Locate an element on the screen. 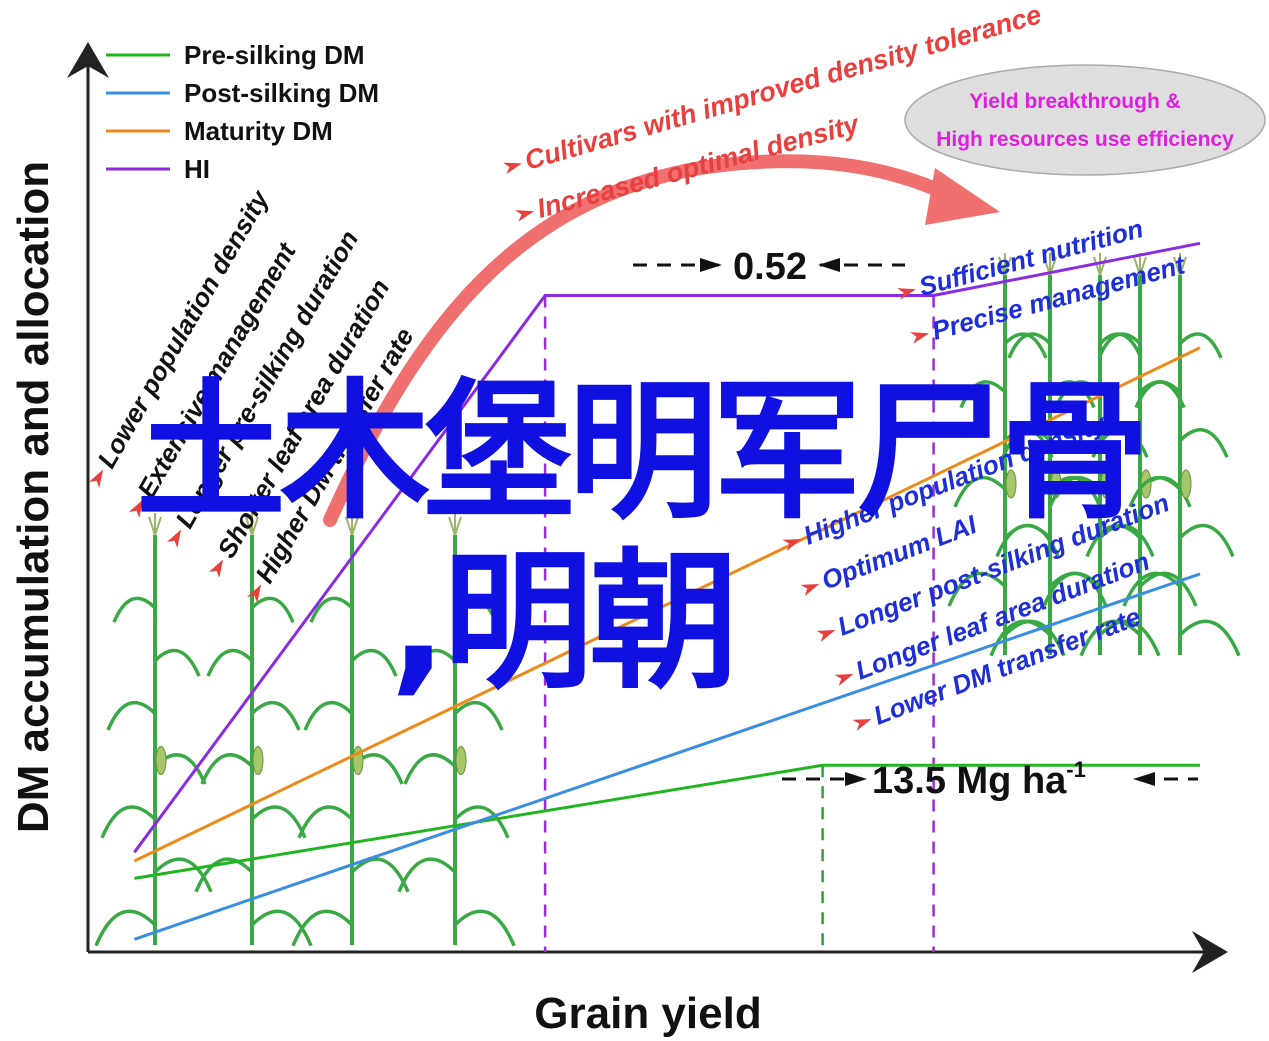 Image resolution: width=1269 pixels, height=1041 pixels. x-axis-label: Grain yield is located at coordinates (647, 1013).